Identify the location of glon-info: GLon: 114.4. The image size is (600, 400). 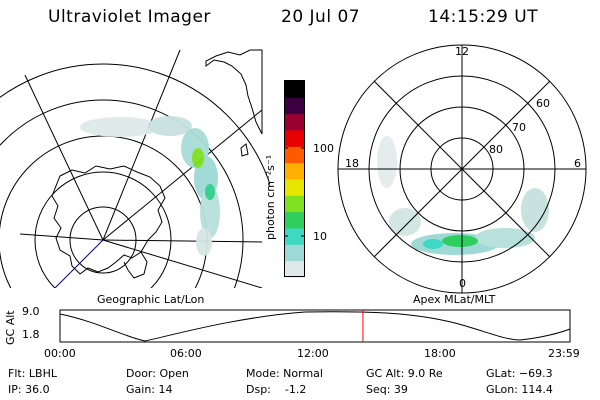
(519, 389).